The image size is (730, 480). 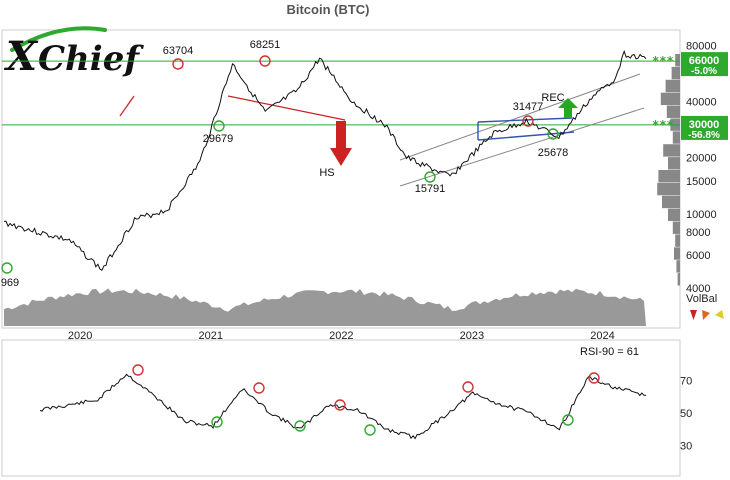 What do you see at coordinates (21, 56) in the screenshot?
I see `logo-x: X` at bounding box center [21, 56].